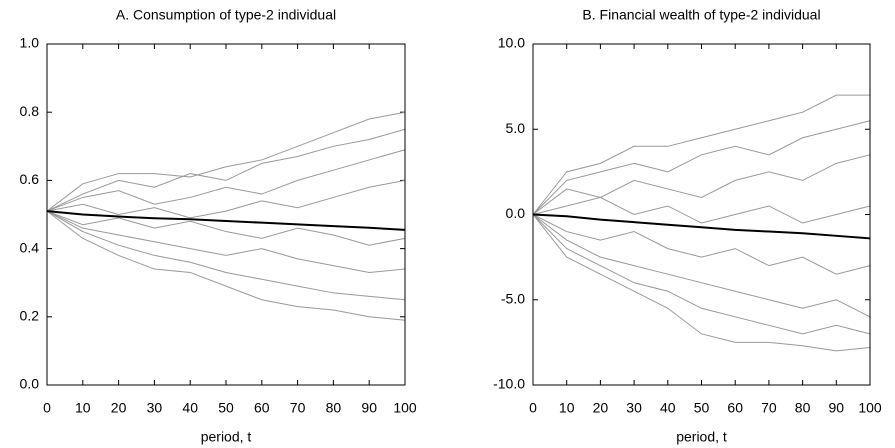 The width and height of the screenshot is (895, 448). Describe the element at coordinates (516, 128) in the screenshot. I see `y-tick-label: 5.0` at that location.